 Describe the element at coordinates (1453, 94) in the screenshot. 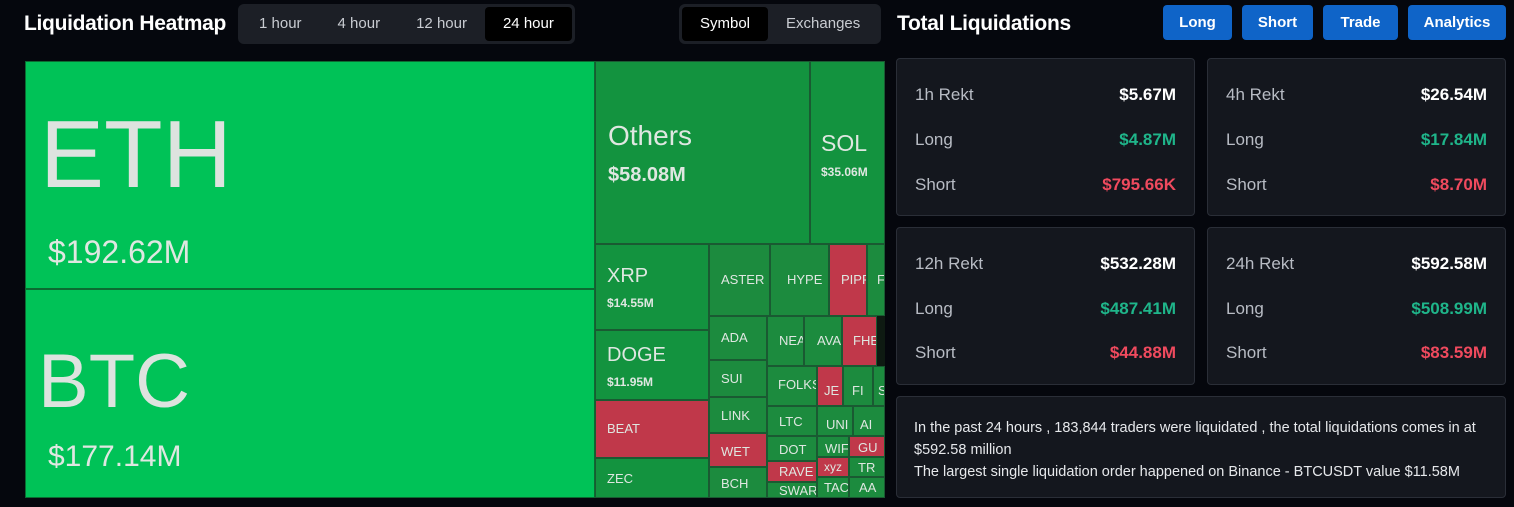

I see `card-total: $26.54M` at that location.